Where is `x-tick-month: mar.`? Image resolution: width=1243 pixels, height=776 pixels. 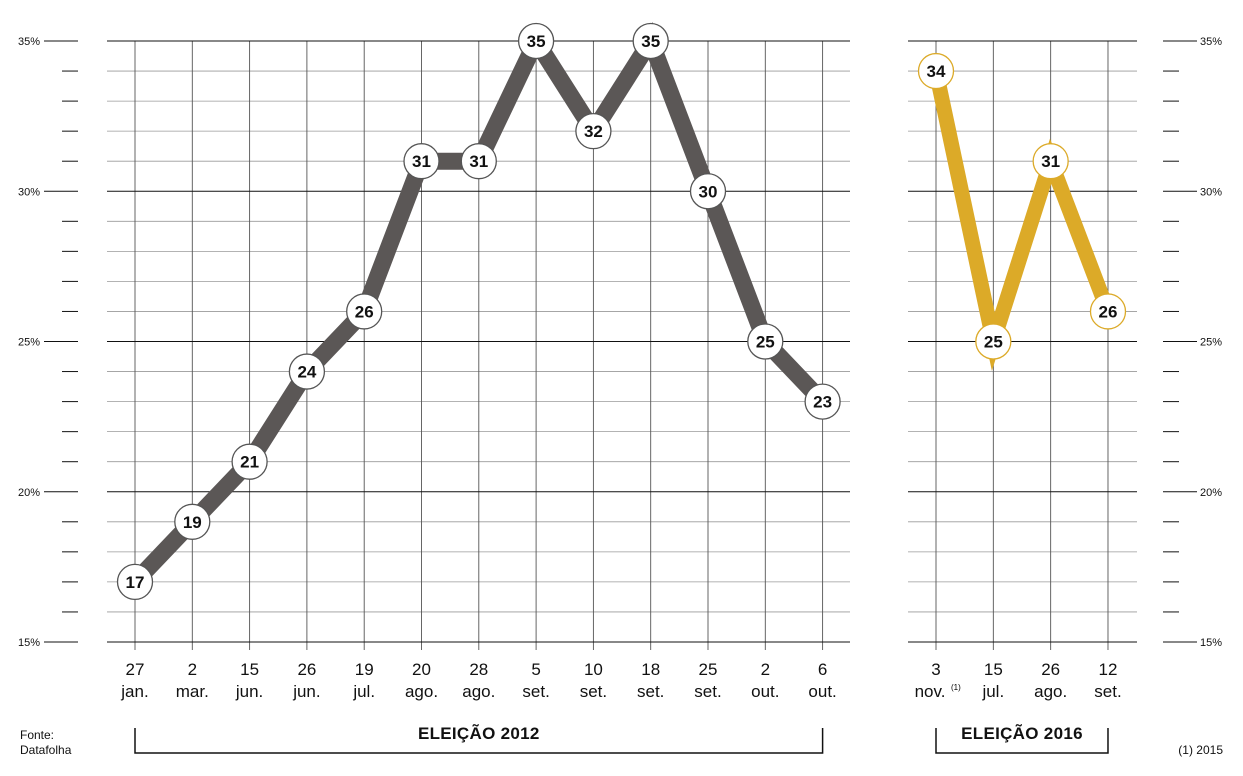
x-tick-month: mar. is located at coordinates (192, 691).